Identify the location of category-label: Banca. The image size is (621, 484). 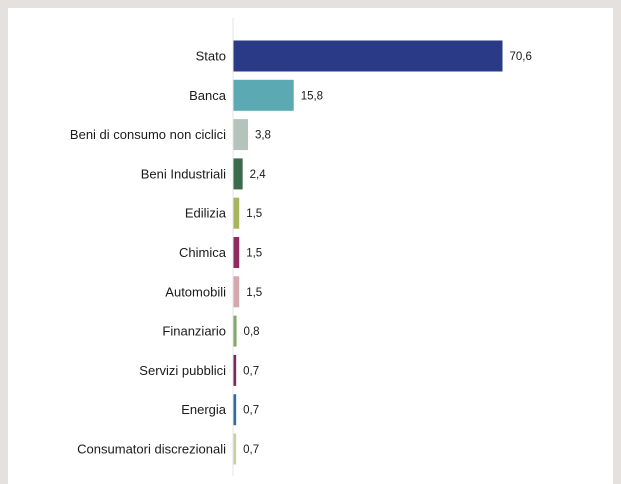
(208, 95).